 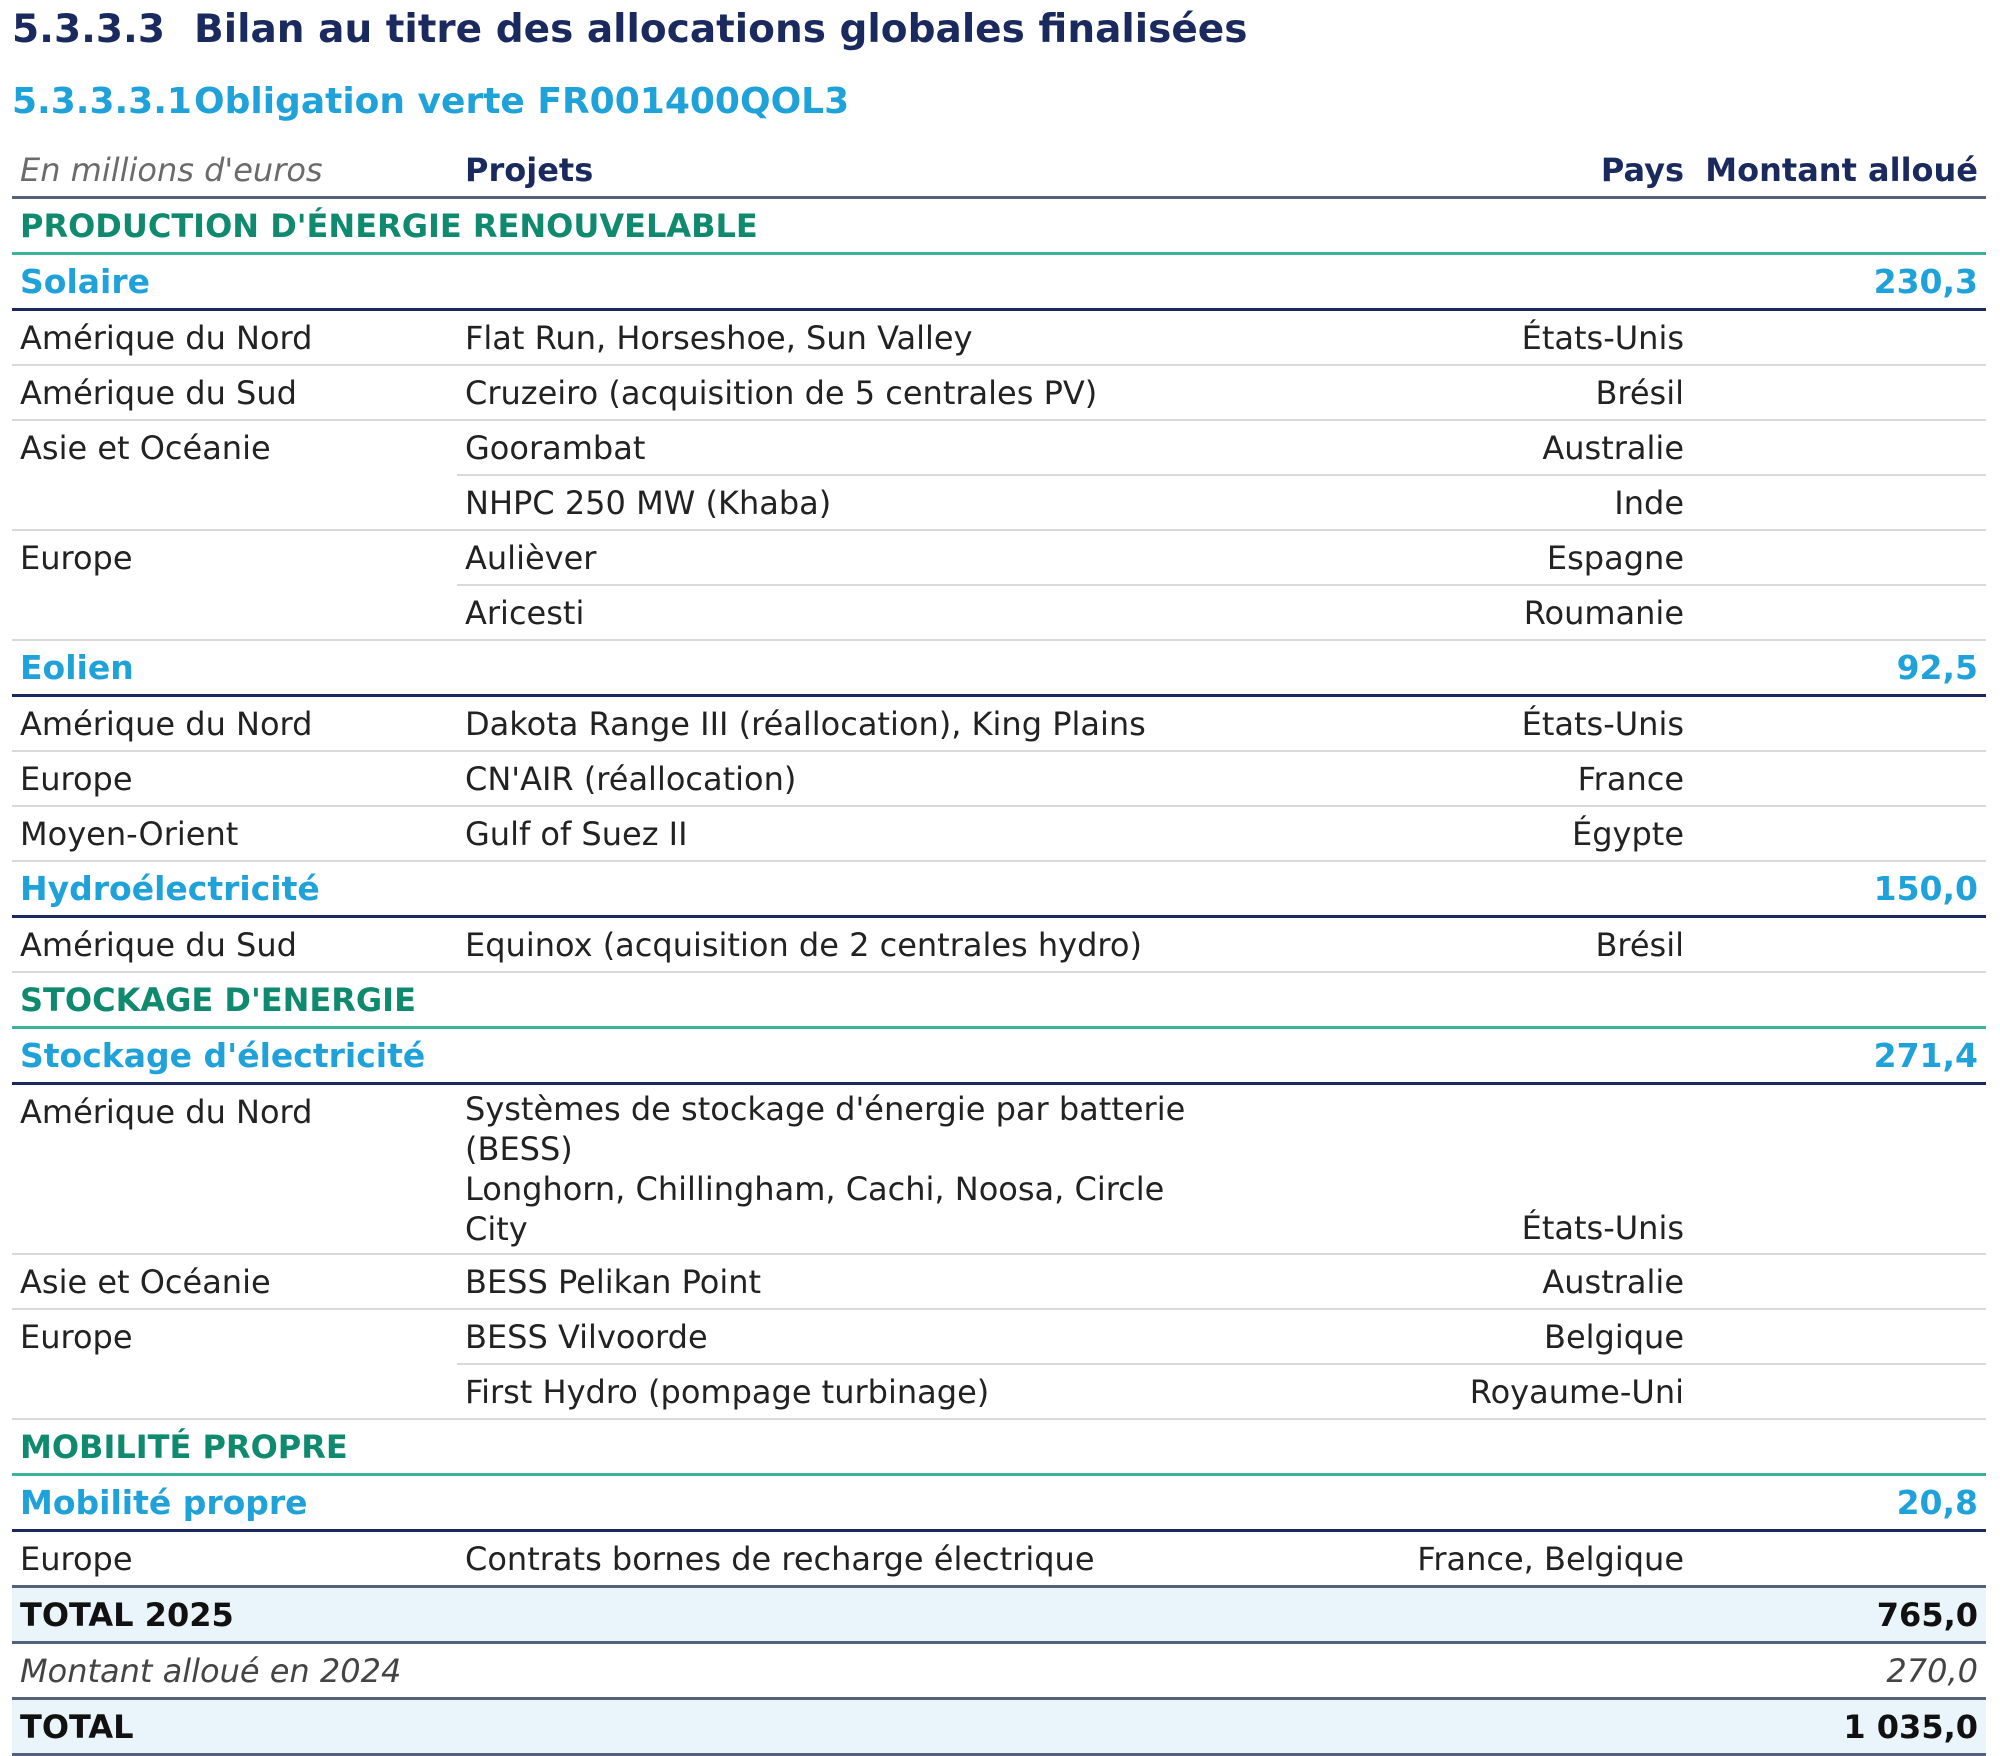 I want to click on subcategory-row: Eolien 92,5, so click(x=999, y=668).